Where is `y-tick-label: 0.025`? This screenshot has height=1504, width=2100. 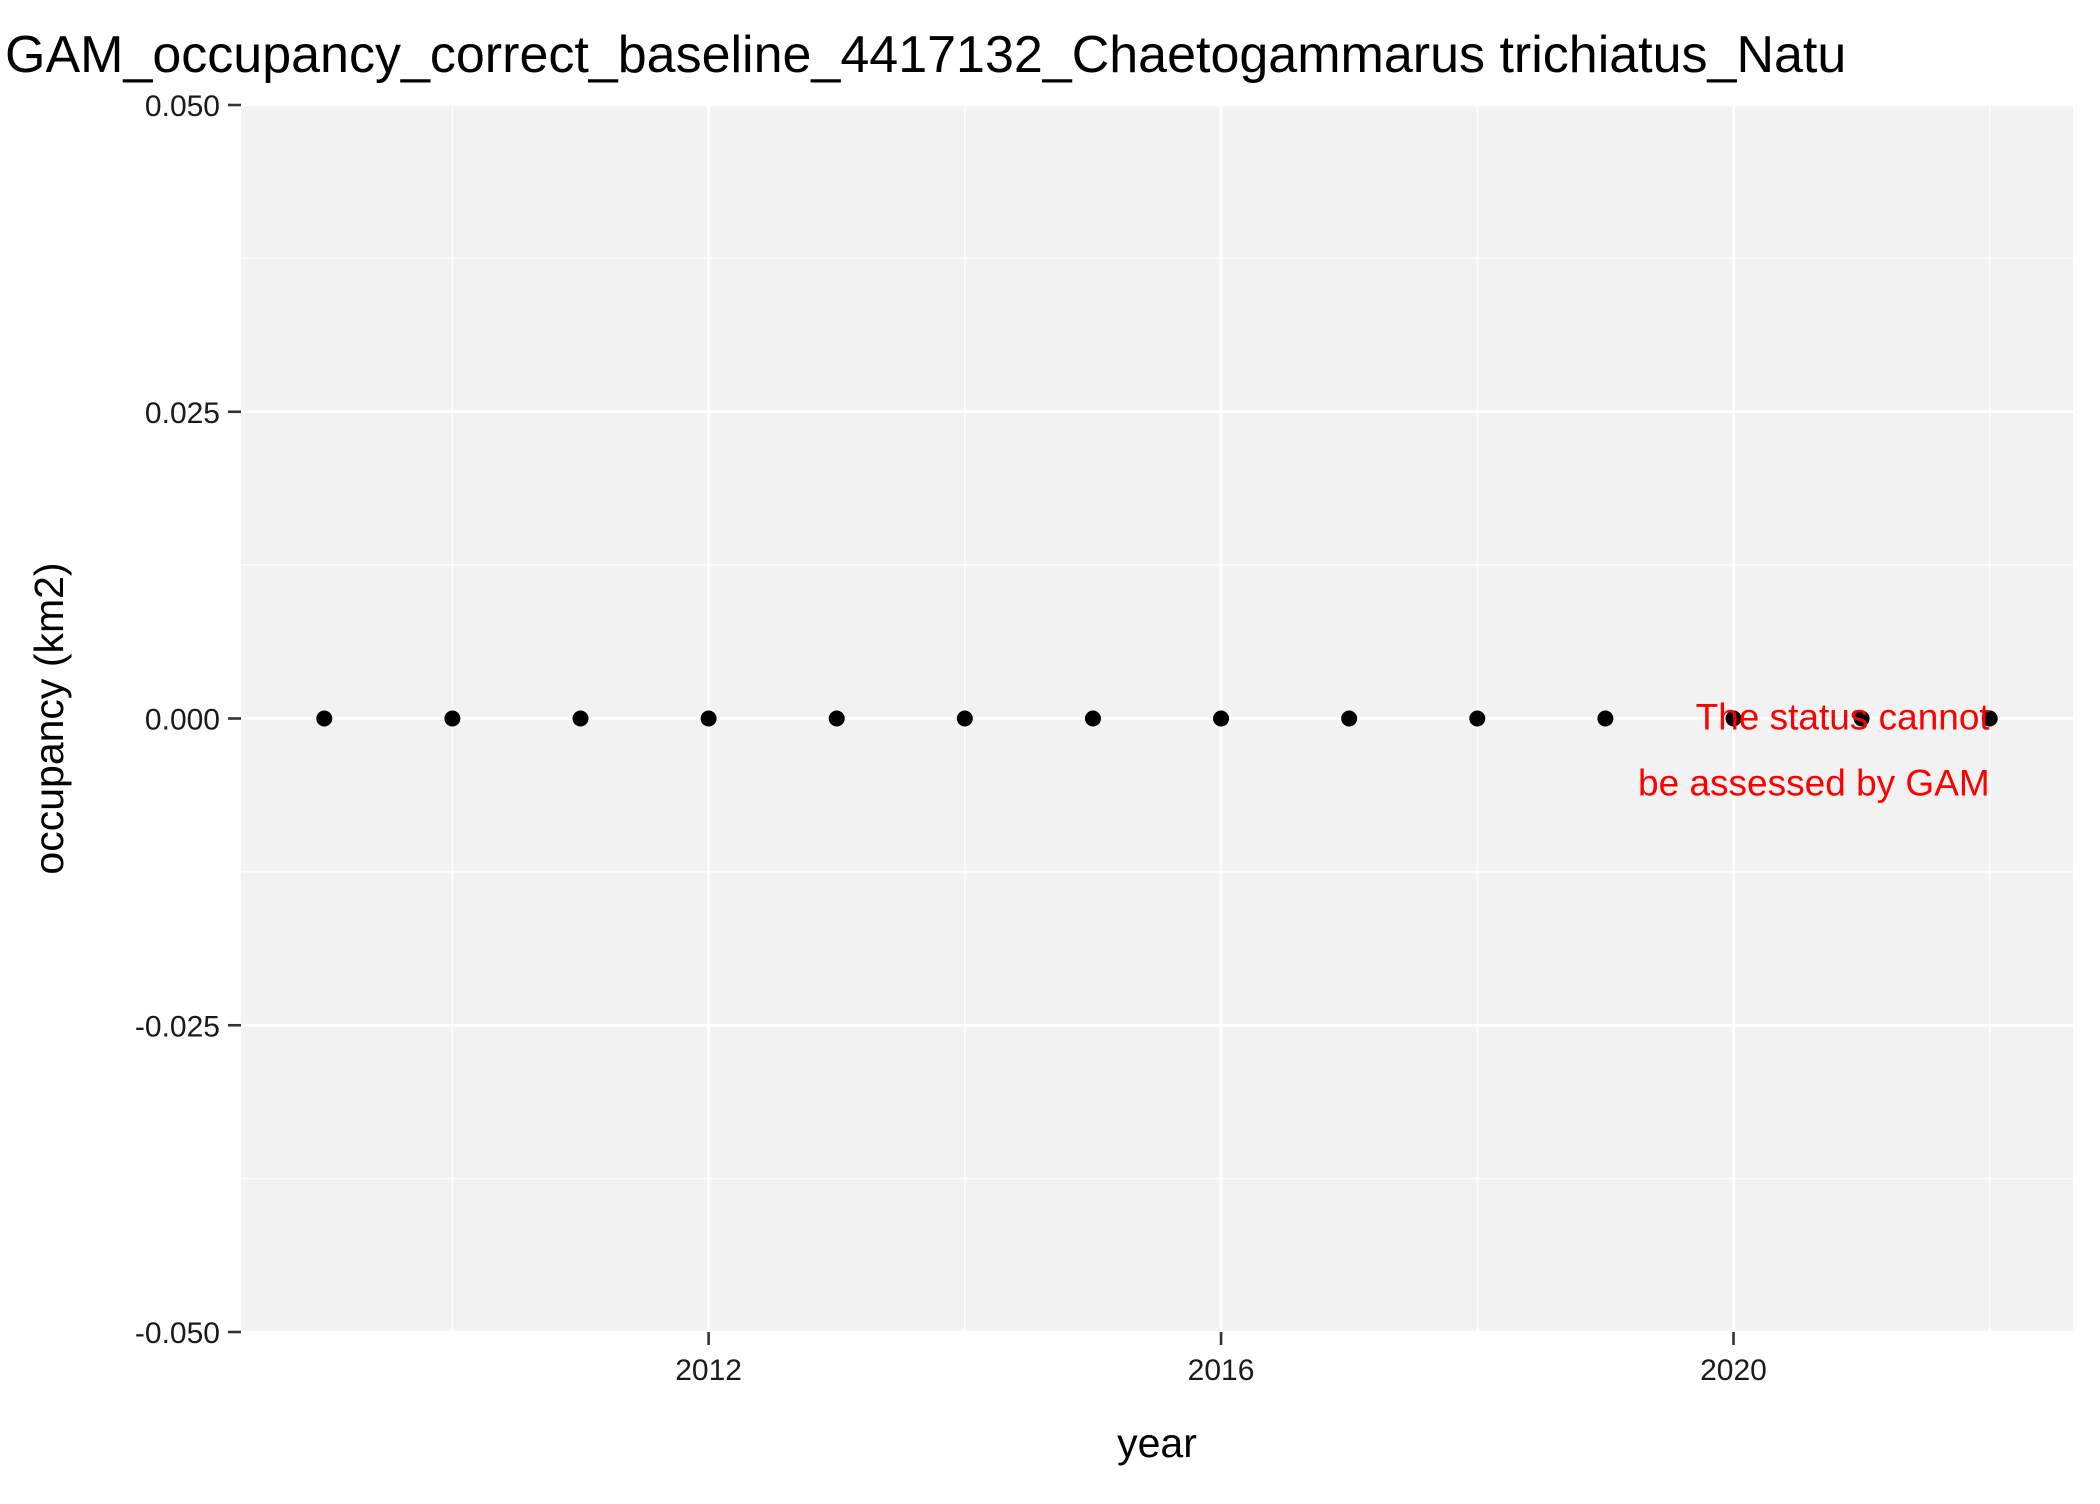
y-tick-label: 0.025 is located at coordinates (182, 413).